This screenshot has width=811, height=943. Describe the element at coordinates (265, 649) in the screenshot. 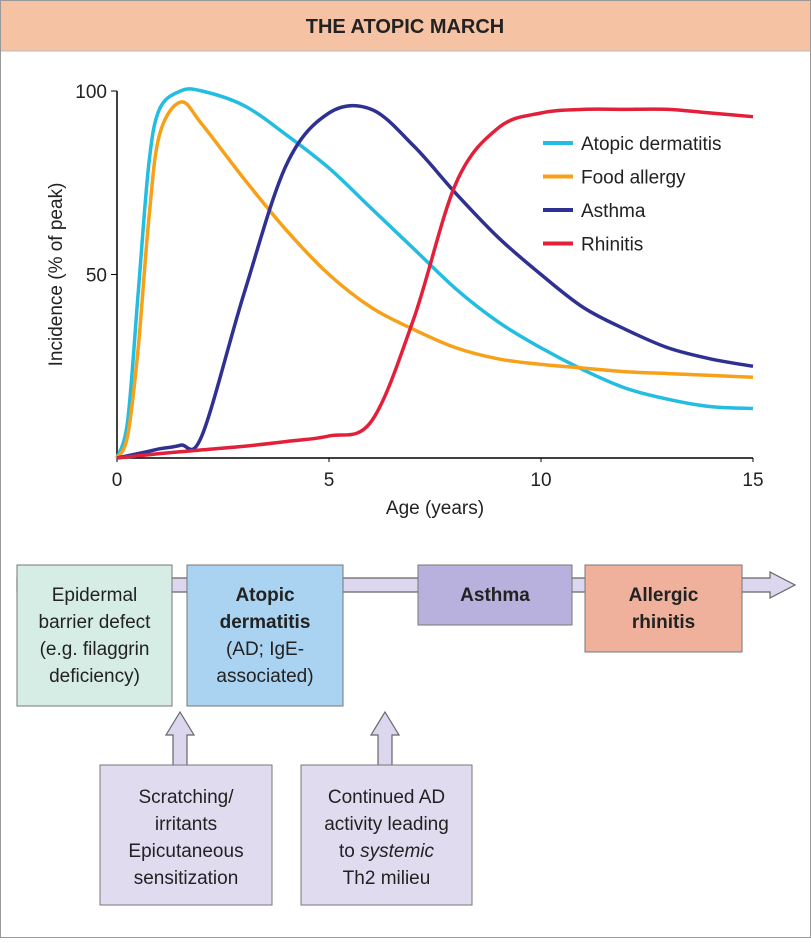

I see `stage-label: (AD; IgE-` at that location.